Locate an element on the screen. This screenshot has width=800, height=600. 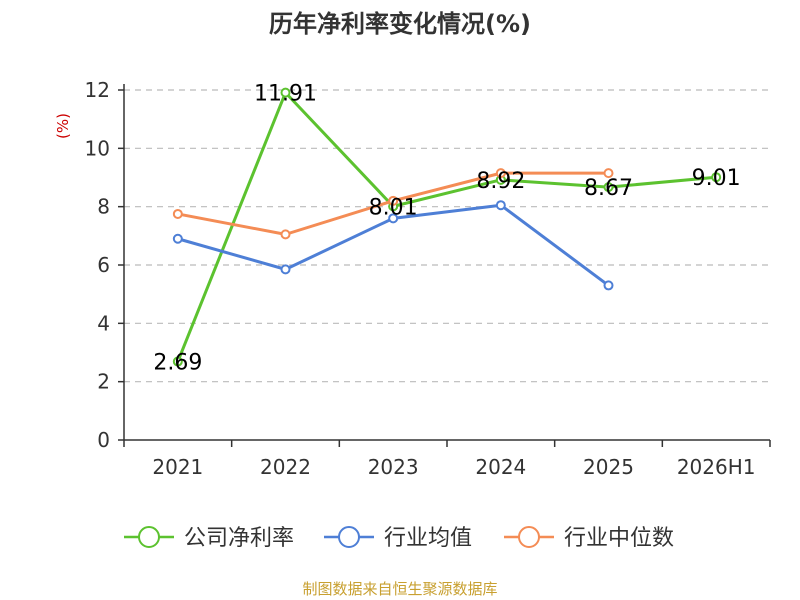
y-tick-label: 8 is located at coordinates (103, 207).